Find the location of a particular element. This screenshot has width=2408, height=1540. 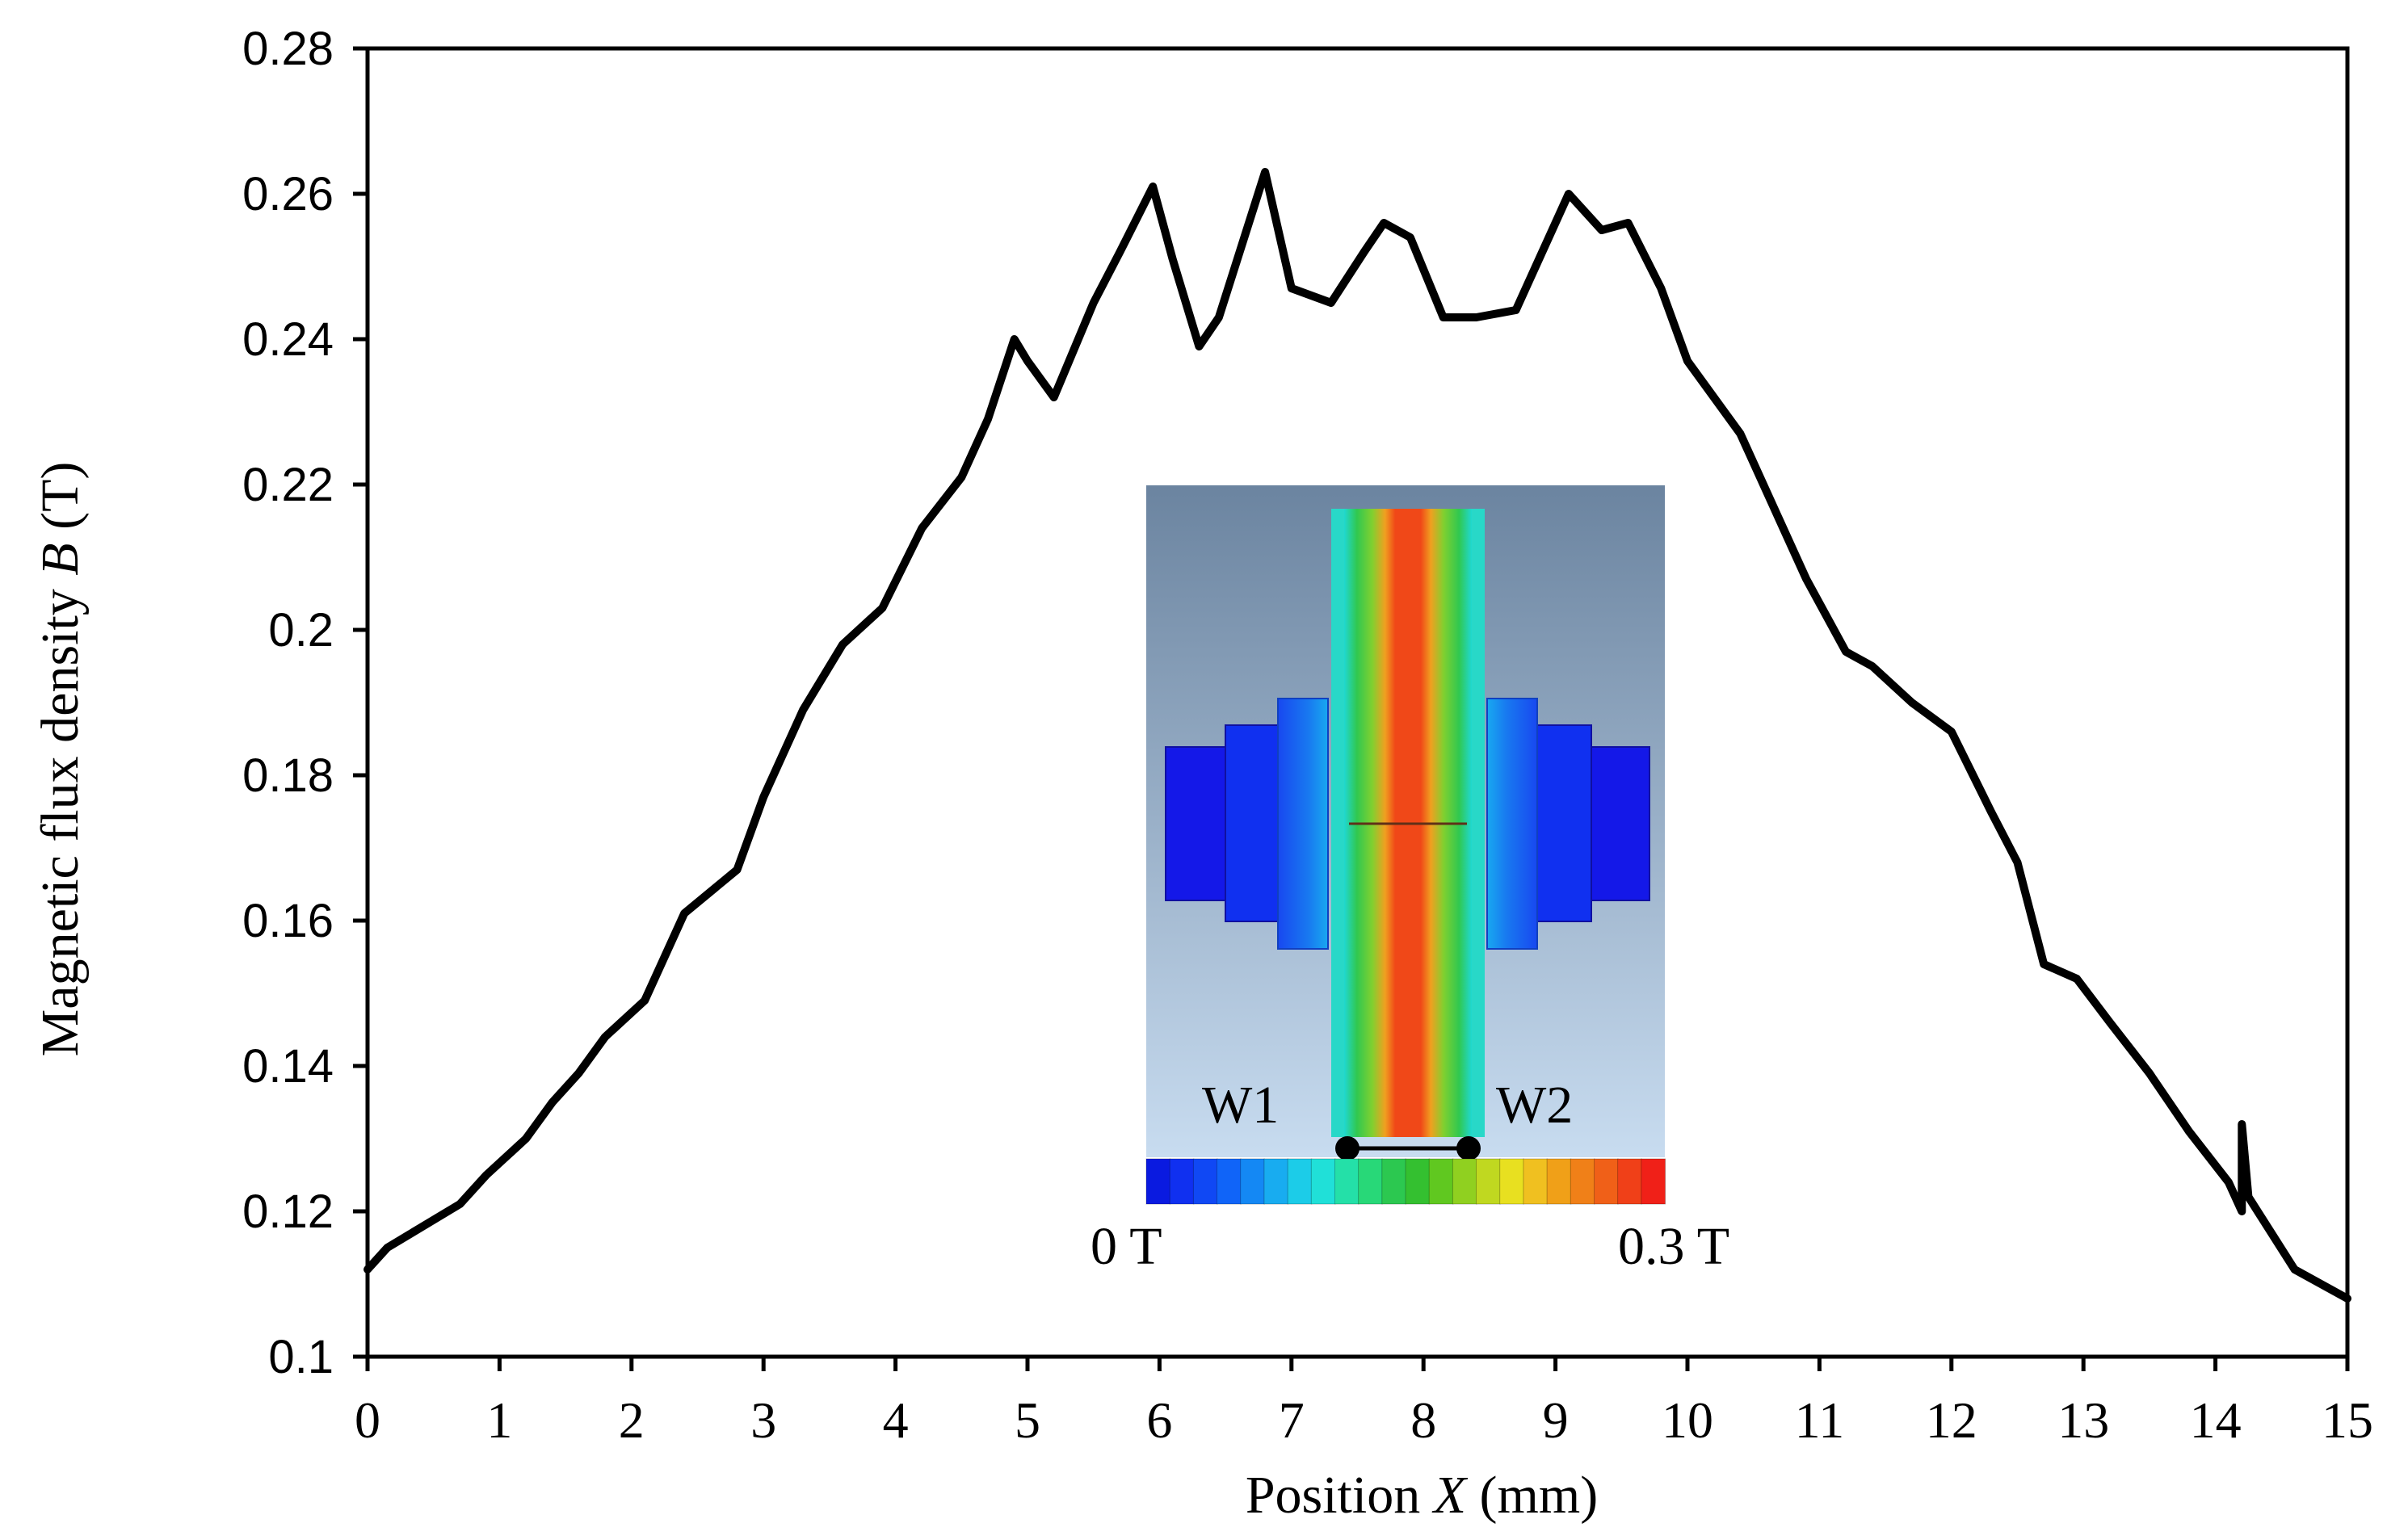

y-axis-title-suffix: (T) is located at coordinates (61, 502).